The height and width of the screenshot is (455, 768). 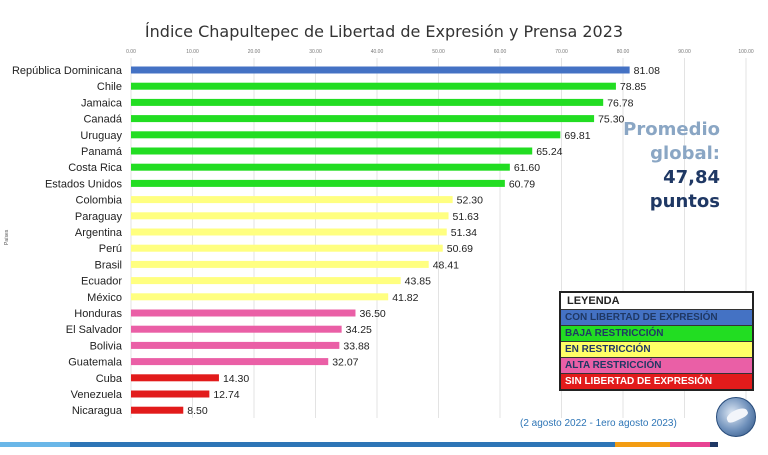 I want to click on category-label: República Dominicana, so click(x=67, y=71).